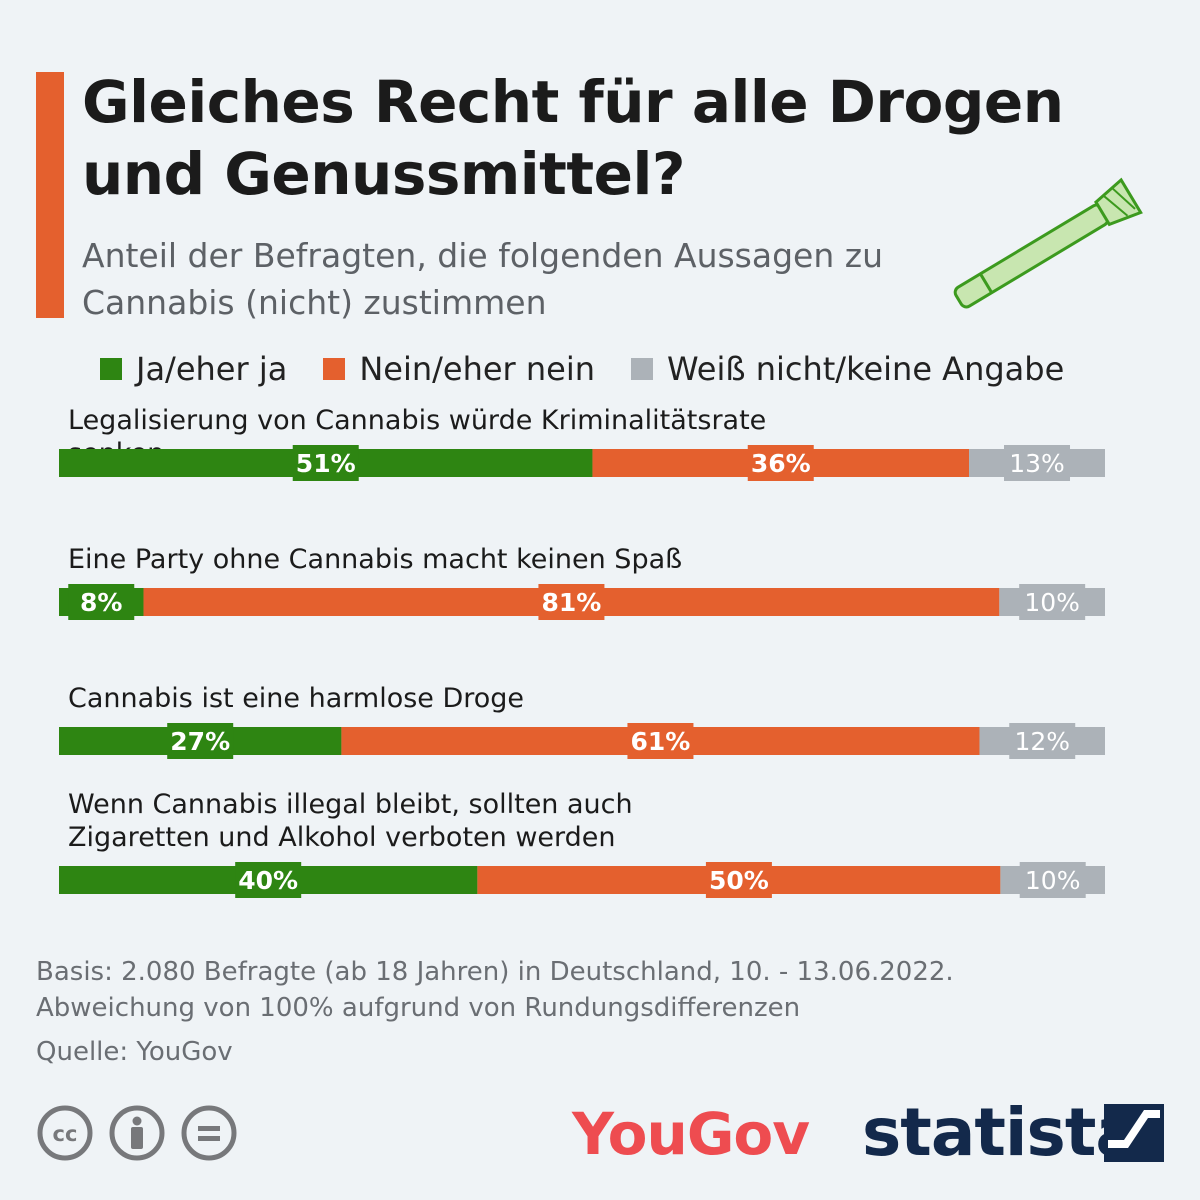 The width and height of the screenshot is (1200, 1200). What do you see at coordinates (209, 1133) in the screenshot?
I see `no-derivatives-icon` at bounding box center [209, 1133].